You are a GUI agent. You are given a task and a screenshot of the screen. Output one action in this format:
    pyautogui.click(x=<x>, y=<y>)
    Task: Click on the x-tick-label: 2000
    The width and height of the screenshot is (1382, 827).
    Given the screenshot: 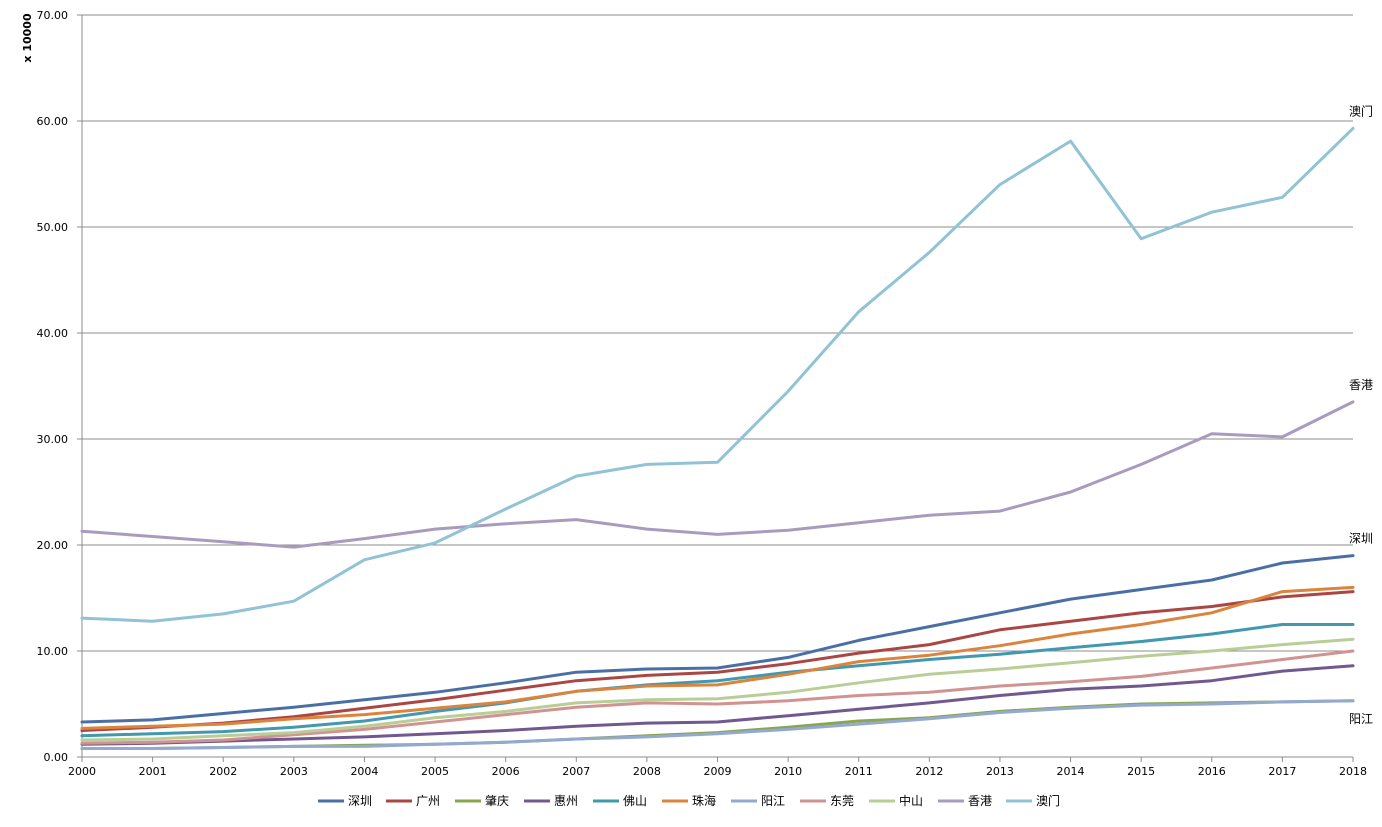 What is the action you would take?
    pyautogui.click(x=82, y=771)
    